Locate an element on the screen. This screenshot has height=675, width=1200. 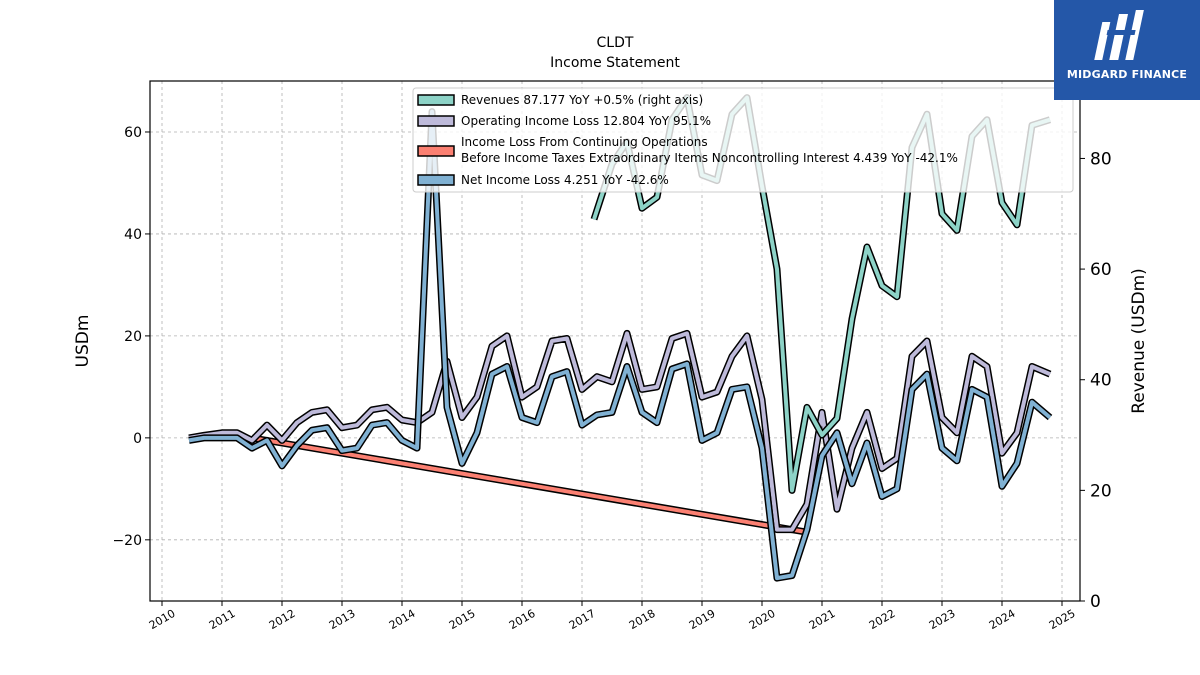
x-tick-label: 2018 is located at coordinates (642, 619).